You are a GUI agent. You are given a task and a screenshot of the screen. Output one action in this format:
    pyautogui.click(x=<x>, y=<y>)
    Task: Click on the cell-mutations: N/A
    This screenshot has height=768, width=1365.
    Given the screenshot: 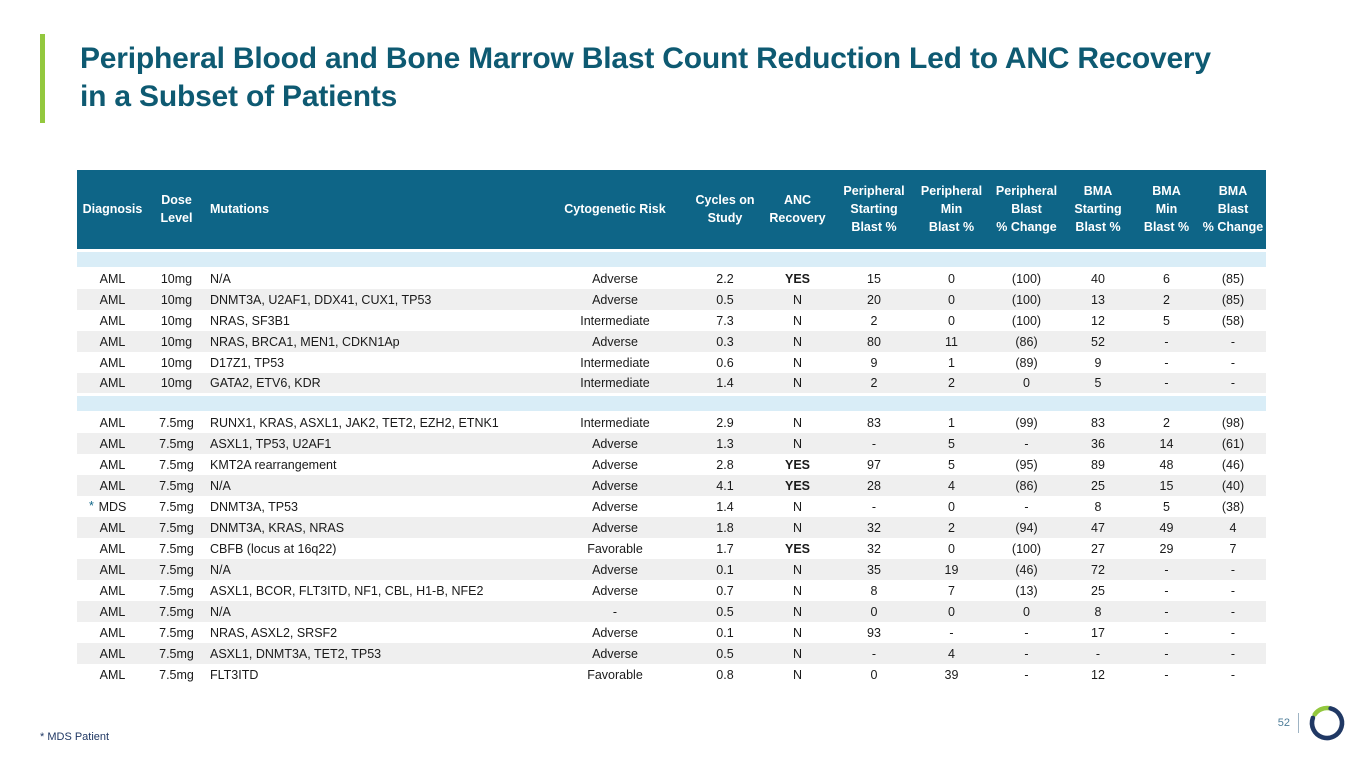 What is the action you would take?
    pyautogui.click(x=220, y=279)
    